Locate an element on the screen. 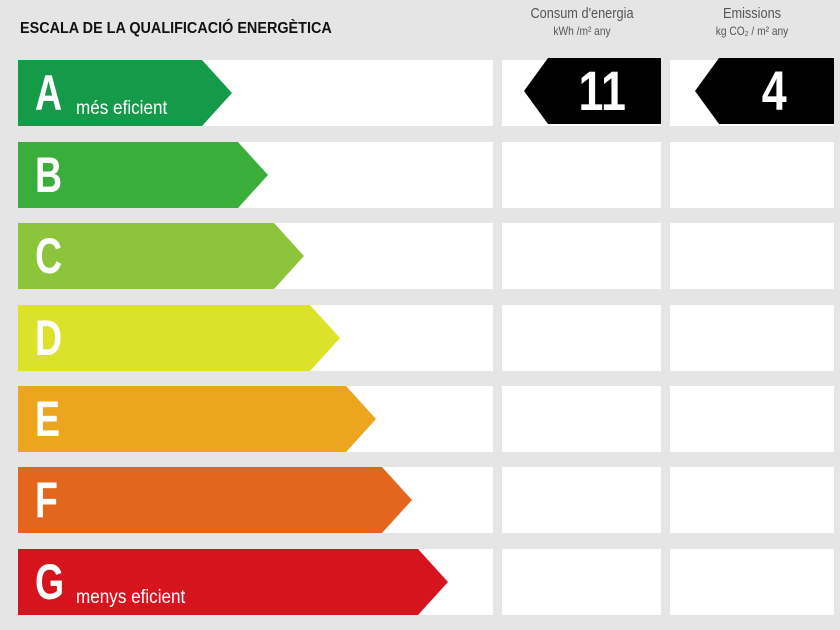 The width and height of the screenshot is (840, 630). emissions-header: Emissions kg CO₂ / m² any is located at coordinates (751, 21).